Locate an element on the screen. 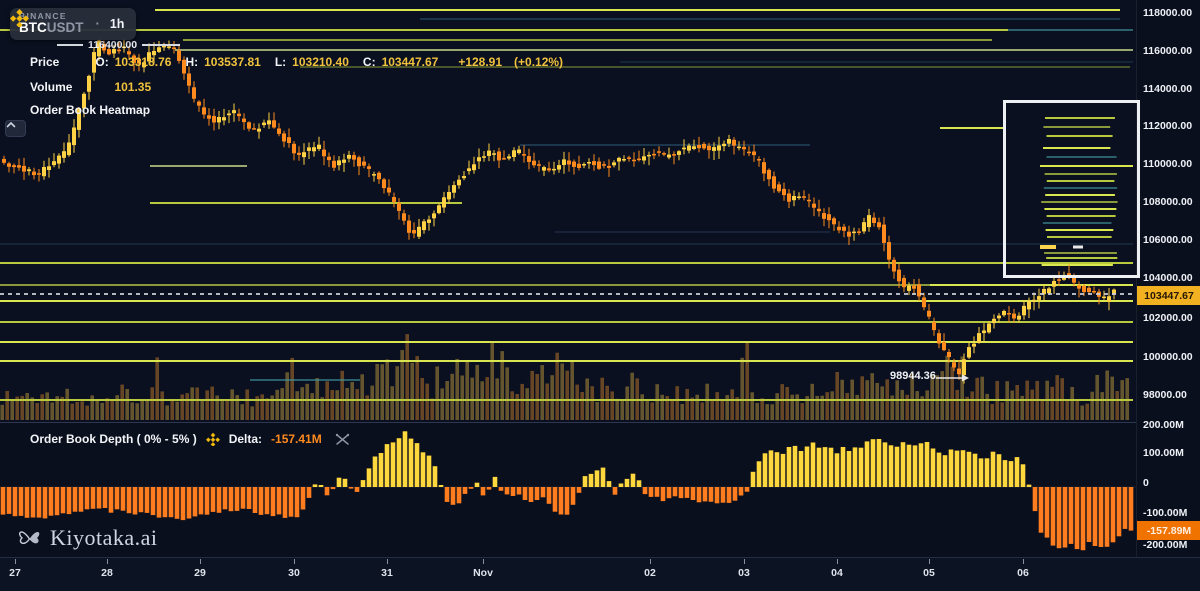  price-axis-tick: 104000.00 is located at coordinates (1168, 278).